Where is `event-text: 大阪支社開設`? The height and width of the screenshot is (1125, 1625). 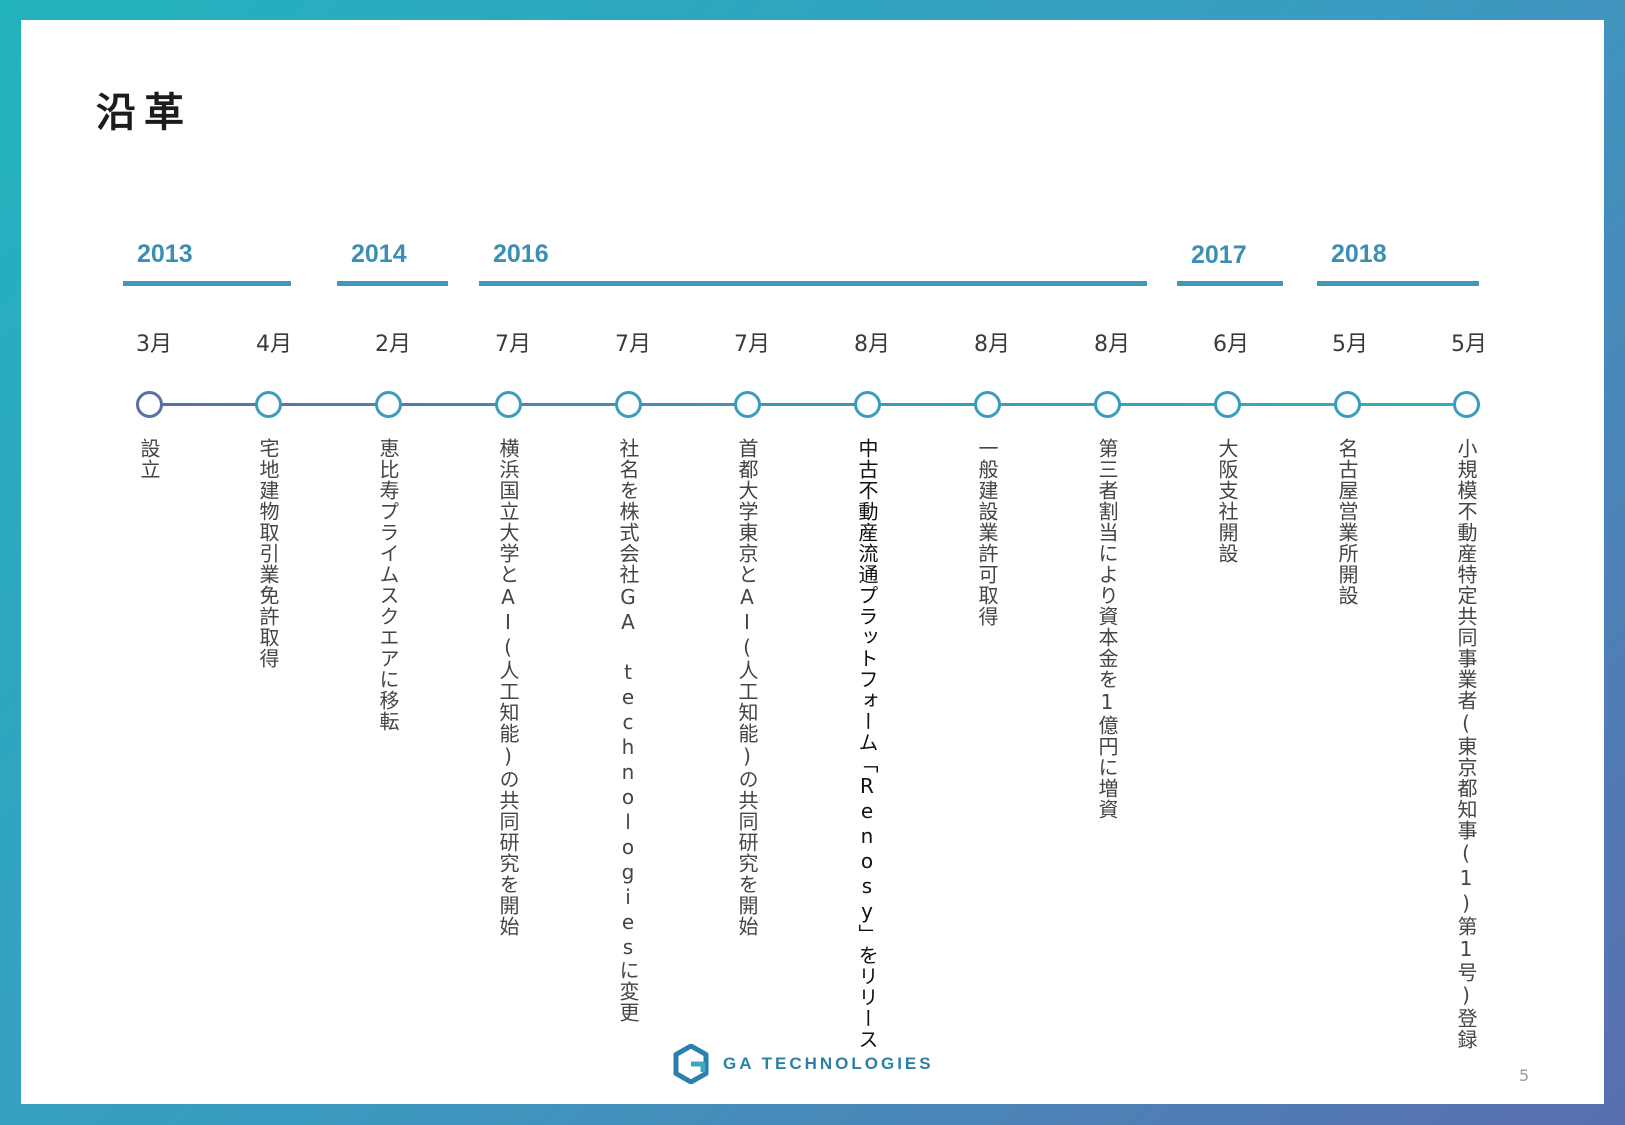
event-text: 大阪支社開設 is located at coordinates (1227, 501).